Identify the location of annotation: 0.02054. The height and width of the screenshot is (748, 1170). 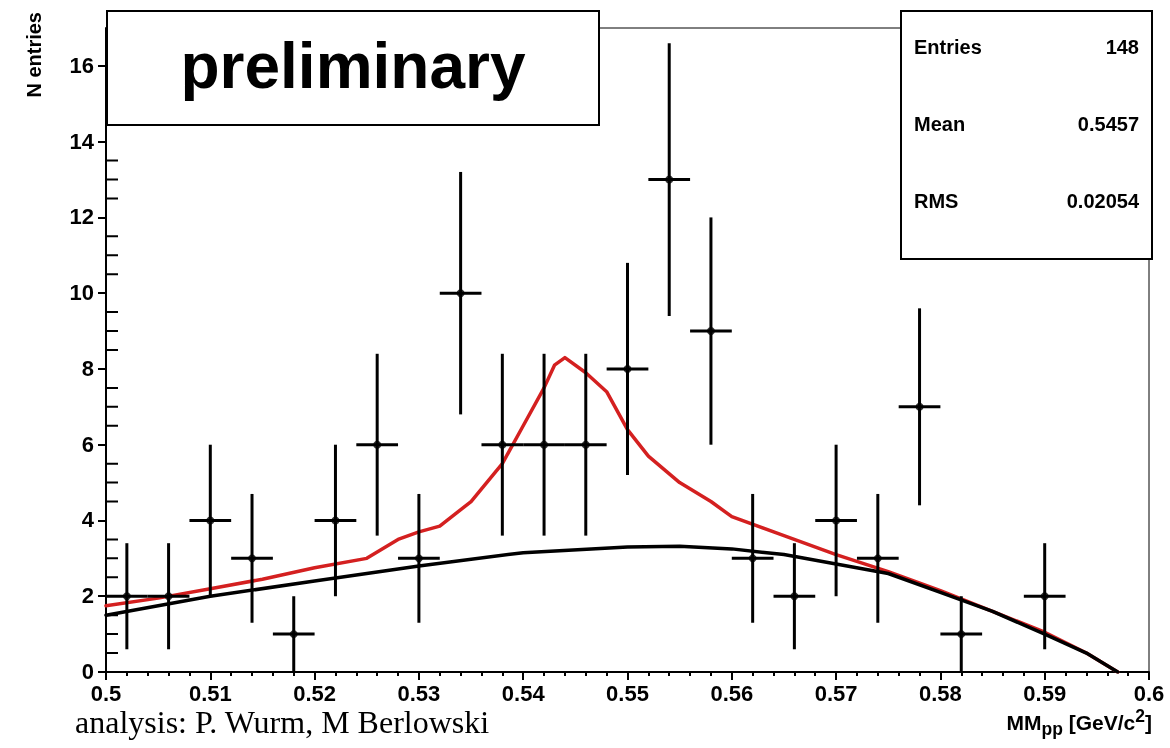
(1102, 201).